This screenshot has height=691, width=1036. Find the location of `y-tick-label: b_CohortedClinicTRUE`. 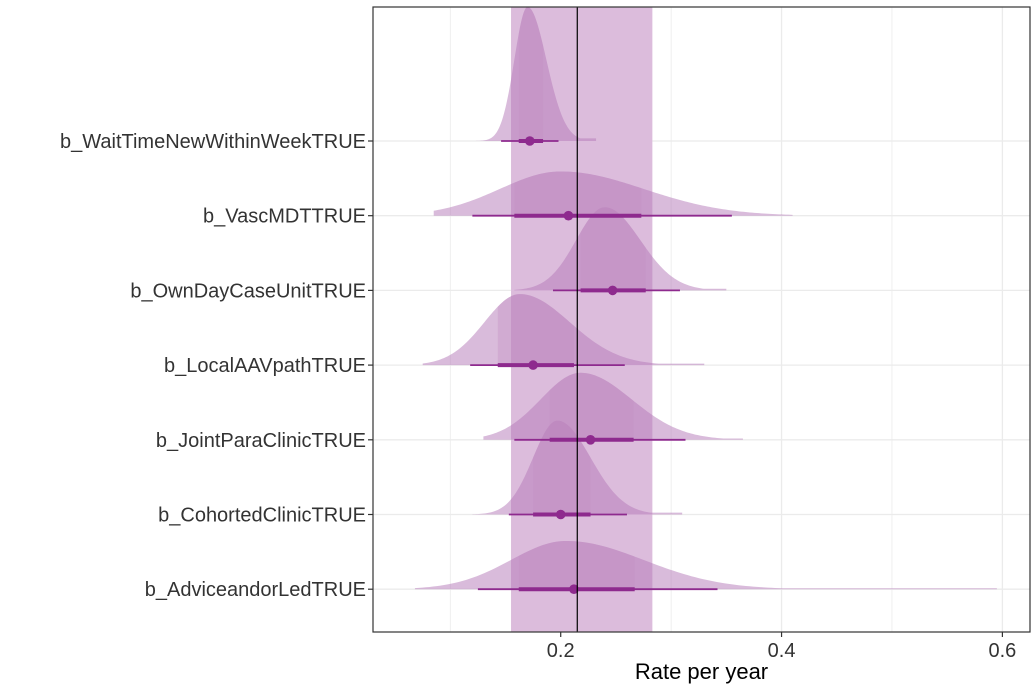

y-tick-label: b_CohortedClinicTRUE is located at coordinates (262, 516).